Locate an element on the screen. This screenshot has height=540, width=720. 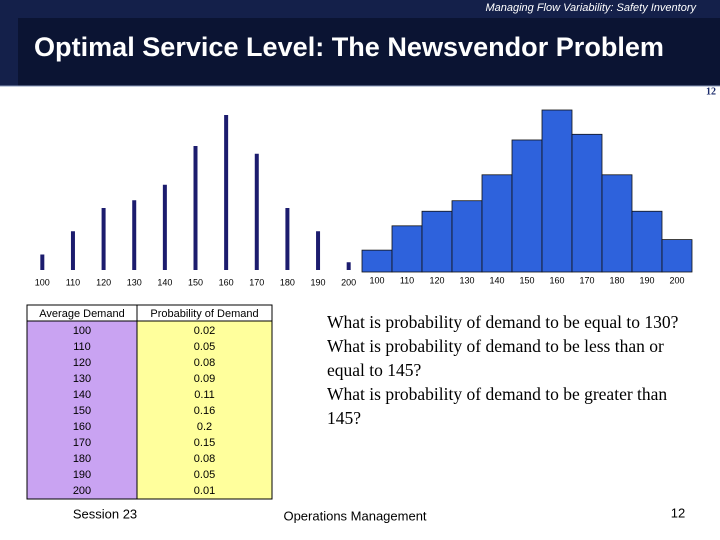
table-cell: 120 is located at coordinates (82, 363).